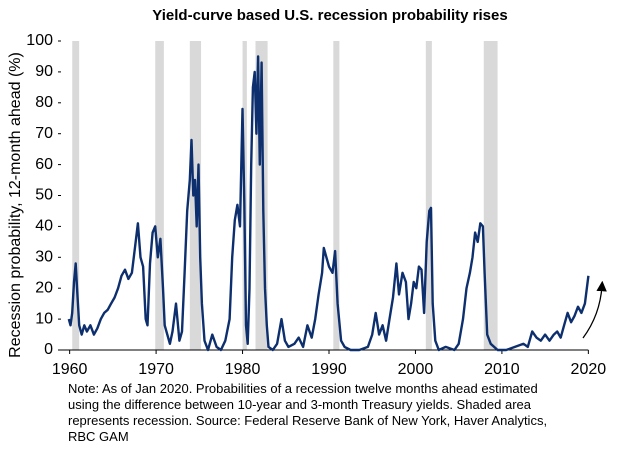 The height and width of the screenshot is (450, 617). Describe the element at coordinates (39, 40) in the screenshot. I see `y-tick-label: 100` at that location.